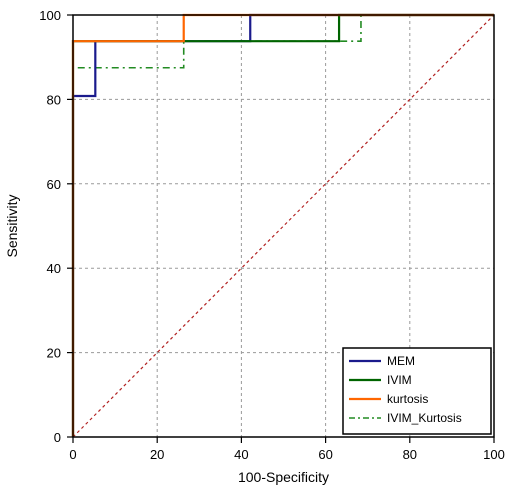 This screenshot has width=510, height=502. I want to click on y-tick-label: 100, so click(50, 15).